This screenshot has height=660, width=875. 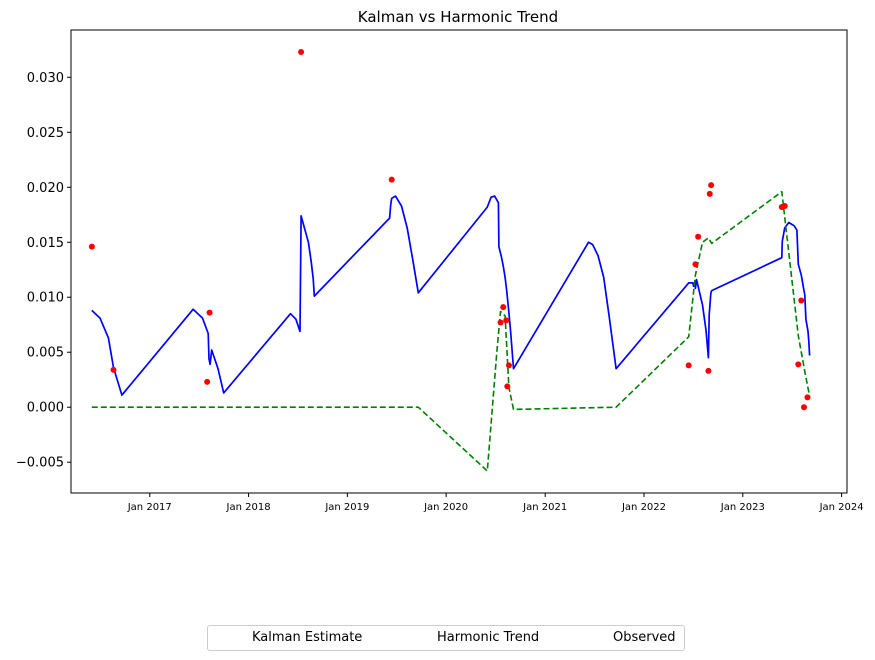 I want to click on y-tick-label: 0.030, so click(x=45, y=78).